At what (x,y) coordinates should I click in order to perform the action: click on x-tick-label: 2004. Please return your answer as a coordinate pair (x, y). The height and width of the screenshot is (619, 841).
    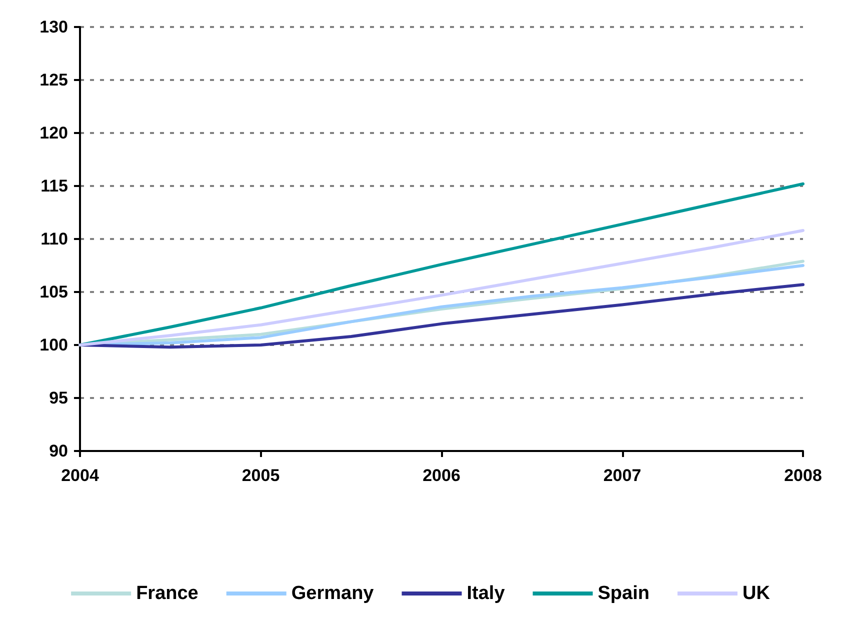
    Looking at the image, I should click on (80, 475).